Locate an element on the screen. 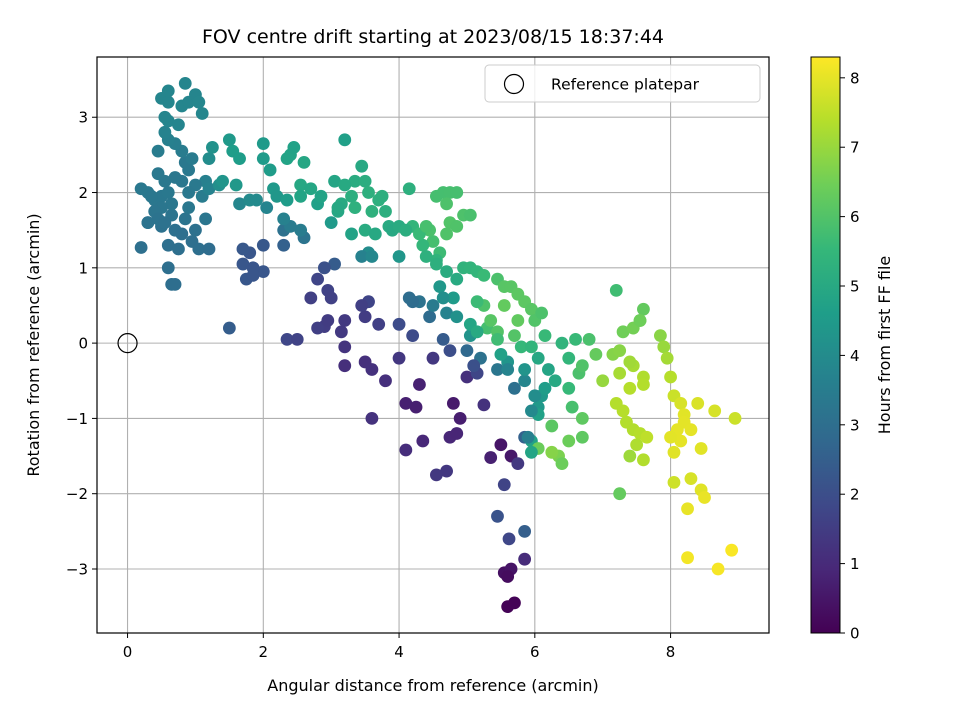  colorbar-tick-label: 3 is located at coordinates (855, 425).